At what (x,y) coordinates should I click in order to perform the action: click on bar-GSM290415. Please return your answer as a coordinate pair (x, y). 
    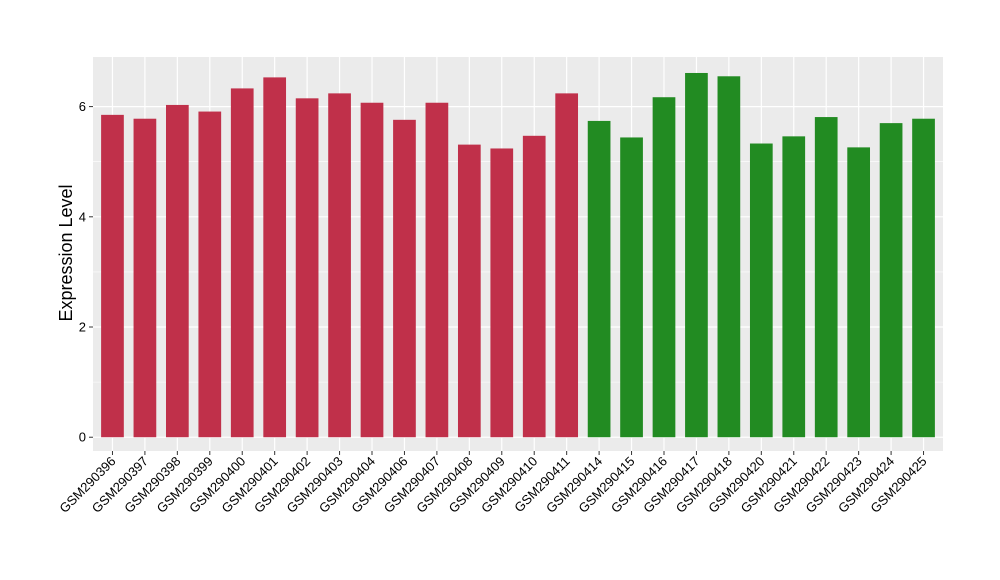
    Looking at the image, I should click on (631, 287).